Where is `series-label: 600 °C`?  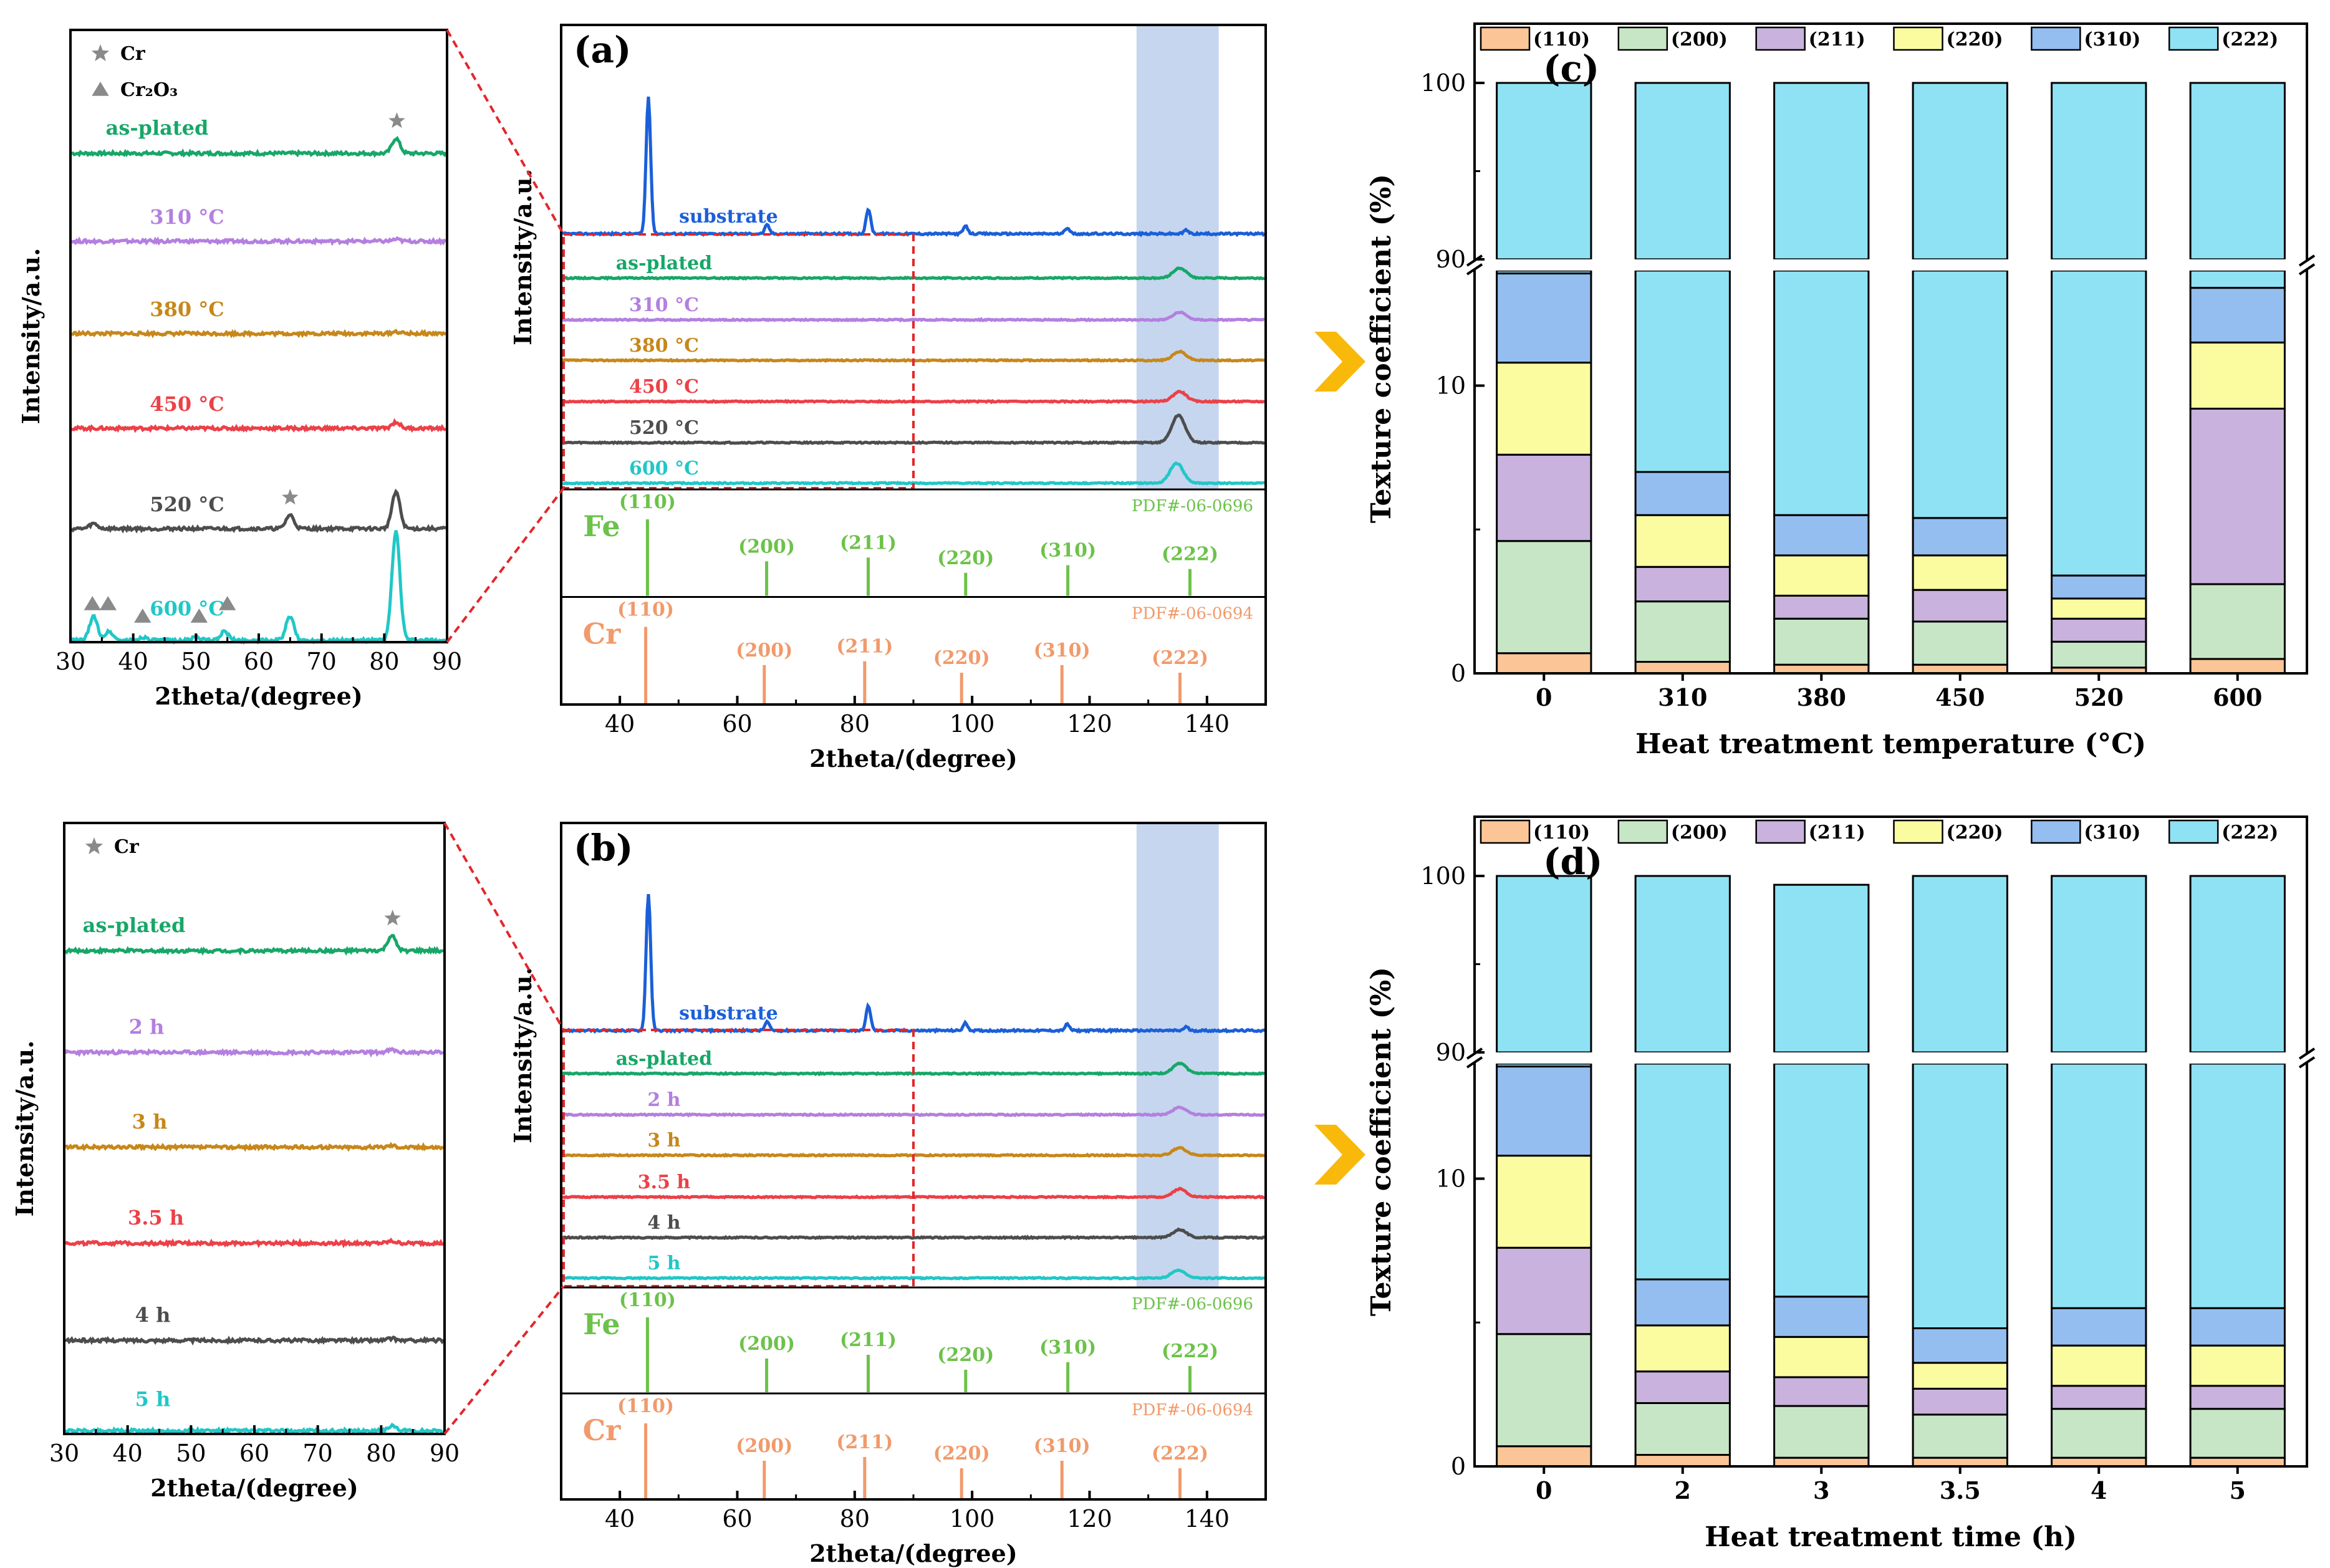 series-label: 600 °C is located at coordinates (187, 608).